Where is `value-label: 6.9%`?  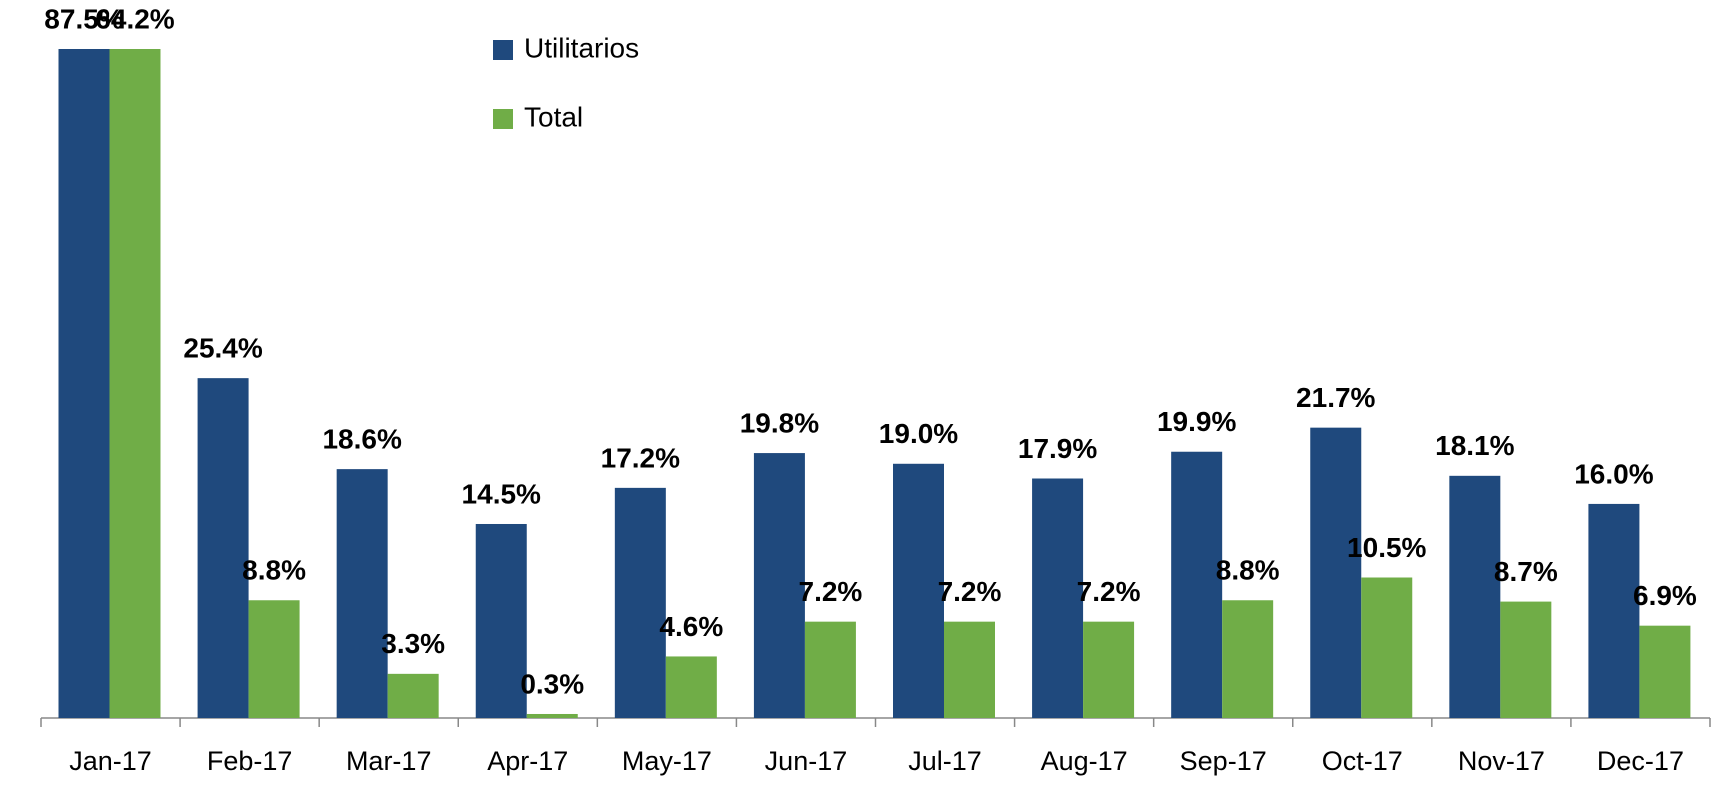
value-label: 6.9% is located at coordinates (1665, 595).